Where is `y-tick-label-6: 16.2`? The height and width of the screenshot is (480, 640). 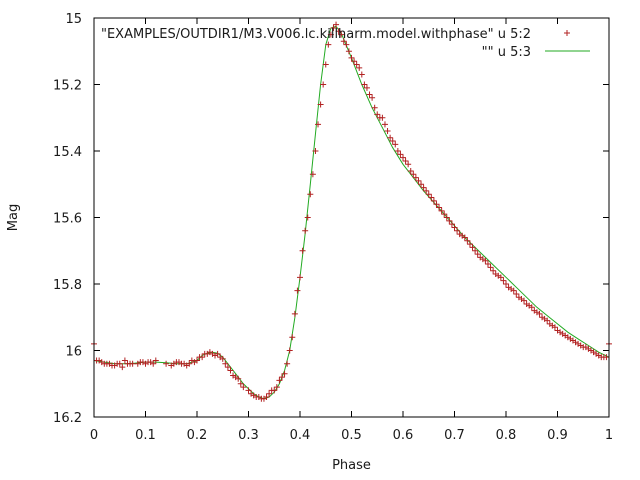 y-tick-label-6: 16.2 is located at coordinates (67, 418).